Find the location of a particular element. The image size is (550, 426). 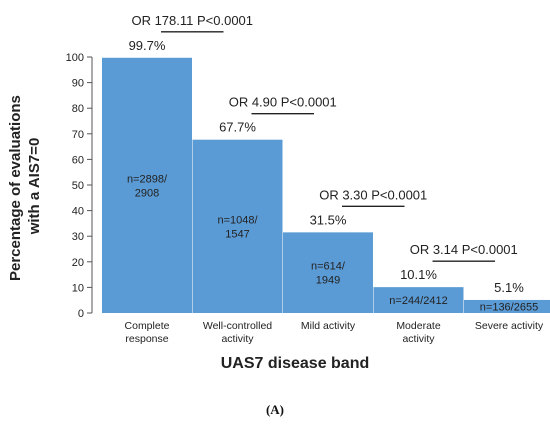

x-tick-label-line: Mild activity is located at coordinates (328, 326).